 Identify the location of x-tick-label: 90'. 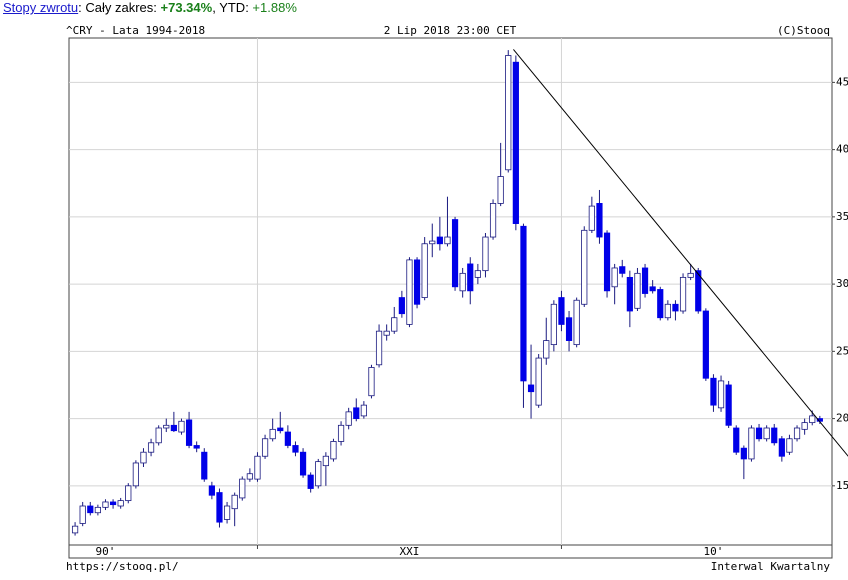
(106, 551).